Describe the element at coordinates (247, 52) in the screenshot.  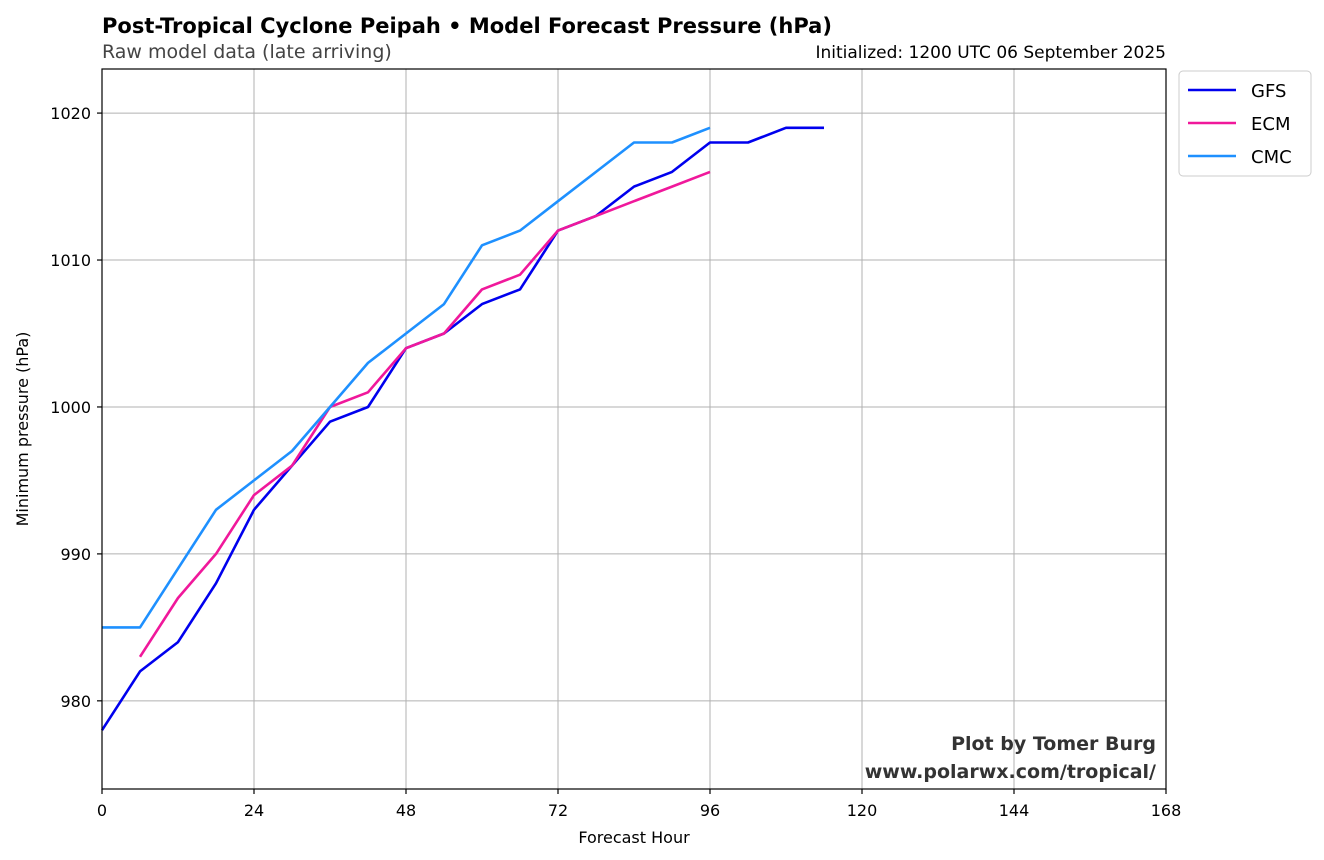
I see `chart-subtitle: Raw model data (late arriving)` at that location.